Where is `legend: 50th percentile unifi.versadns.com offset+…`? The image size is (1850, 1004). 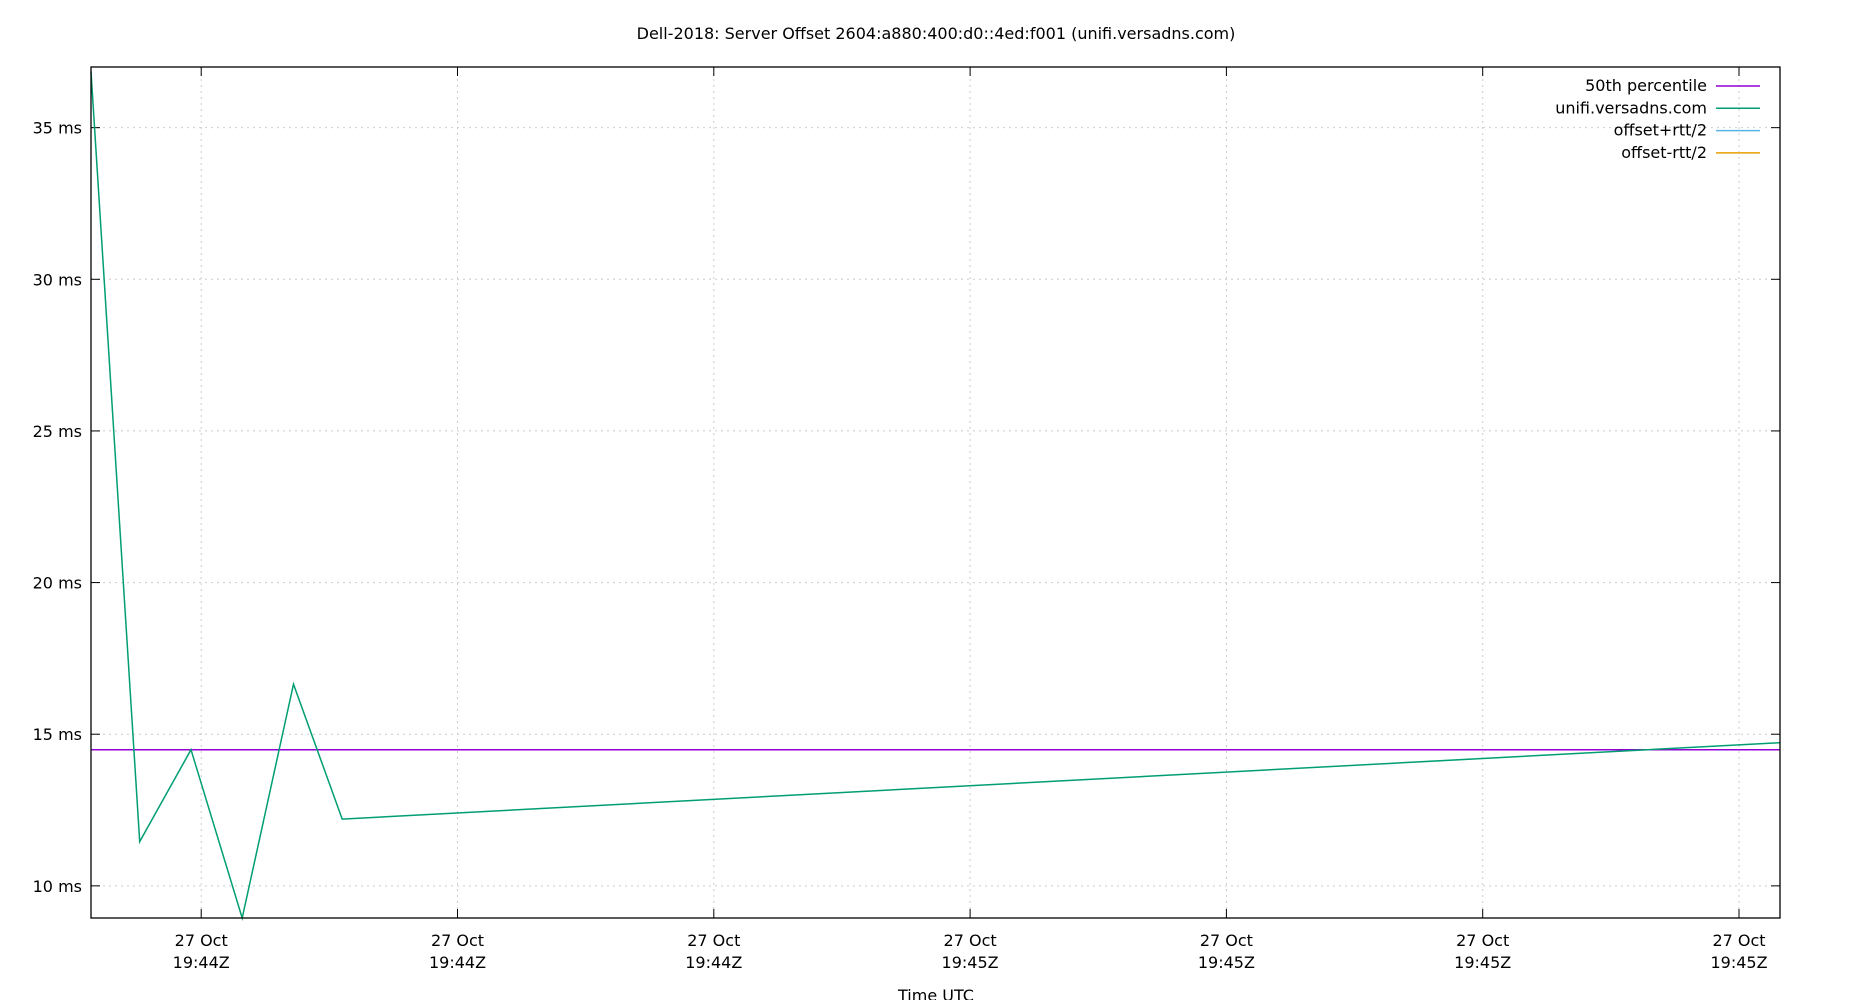 legend: 50th percentile unifi.versadns.com offset+… is located at coordinates (1657, 119).